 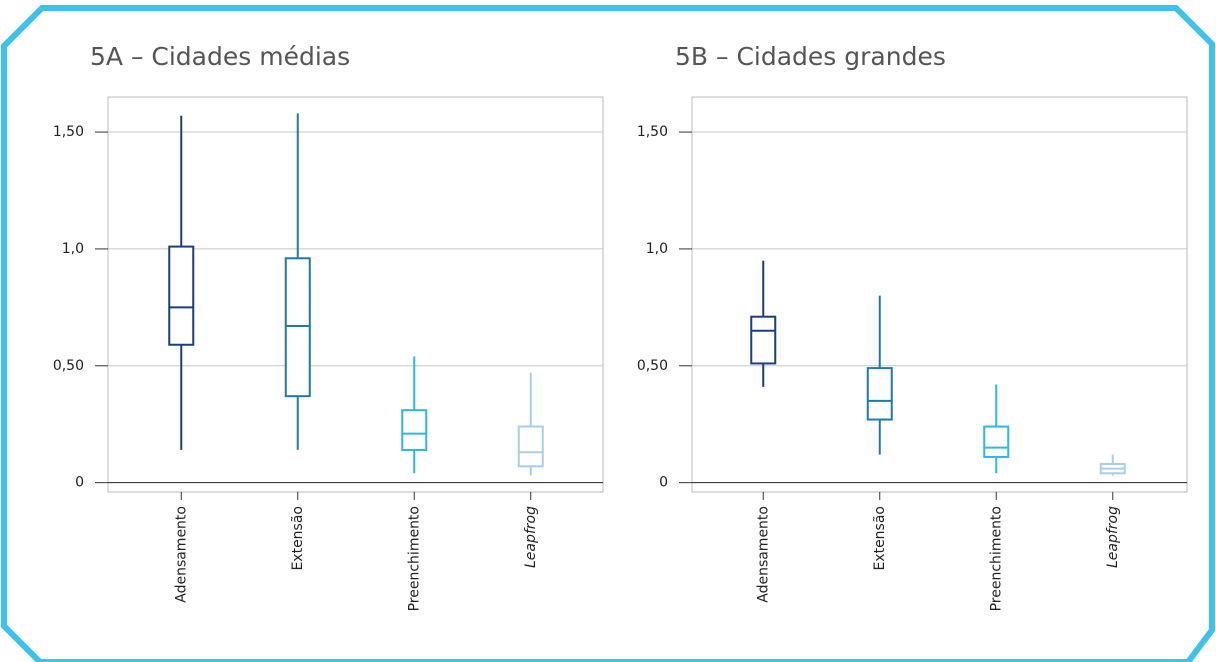 I want to click on chart-title: 5A – Cidades médias, so click(x=220, y=56).